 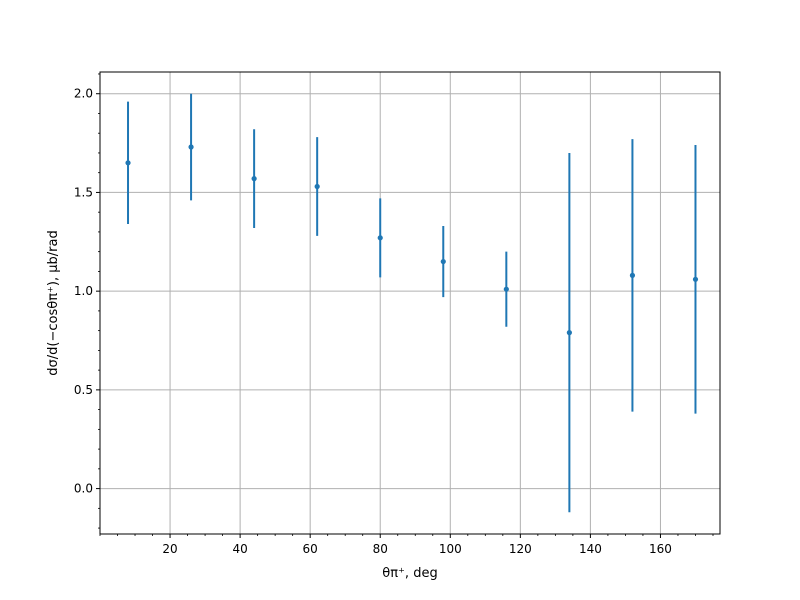 What do you see at coordinates (380, 549) in the screenshot?
I see `x-tick-label: 80` at bounding box center [380, 549].